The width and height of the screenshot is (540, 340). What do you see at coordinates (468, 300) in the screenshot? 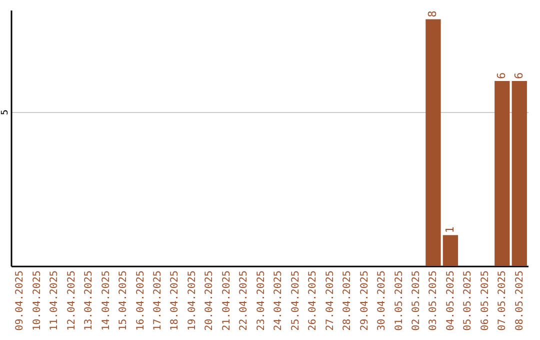
I see `x-tick-label: 05.05.2025` at bounding box center [468, 300].